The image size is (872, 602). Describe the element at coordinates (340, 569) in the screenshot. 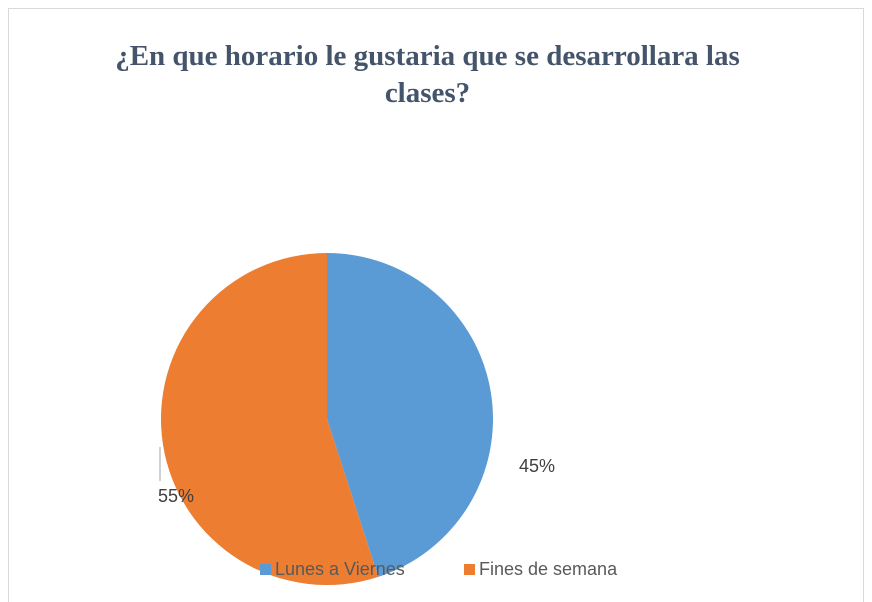

I see `legend-label: Lunes a Viernes` at that location.